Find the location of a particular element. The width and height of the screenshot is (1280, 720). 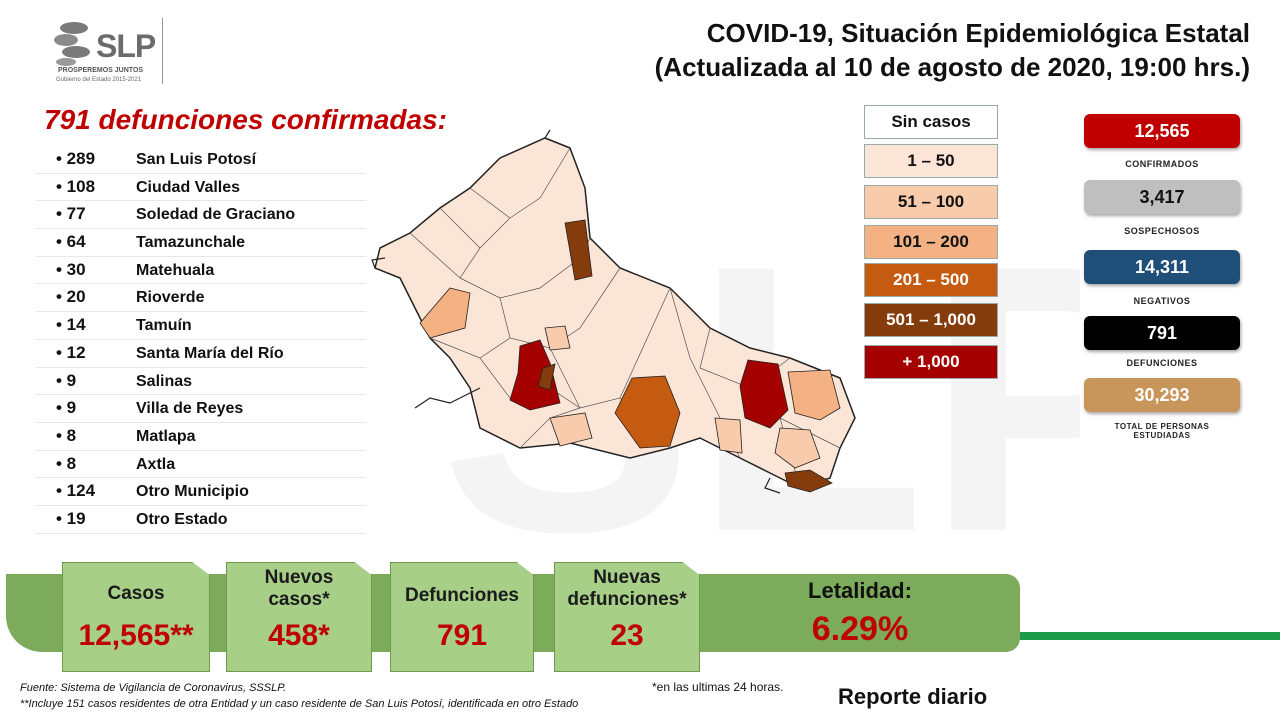

deaths-row: • 9 Villa de Reyes is located at coordinates (201, 409).